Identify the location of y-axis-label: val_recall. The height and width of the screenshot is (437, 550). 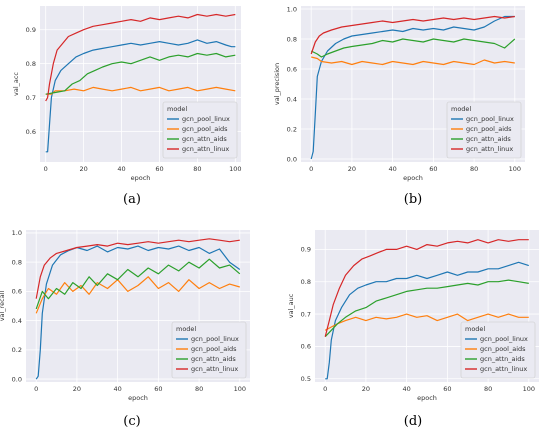
(3, 306).